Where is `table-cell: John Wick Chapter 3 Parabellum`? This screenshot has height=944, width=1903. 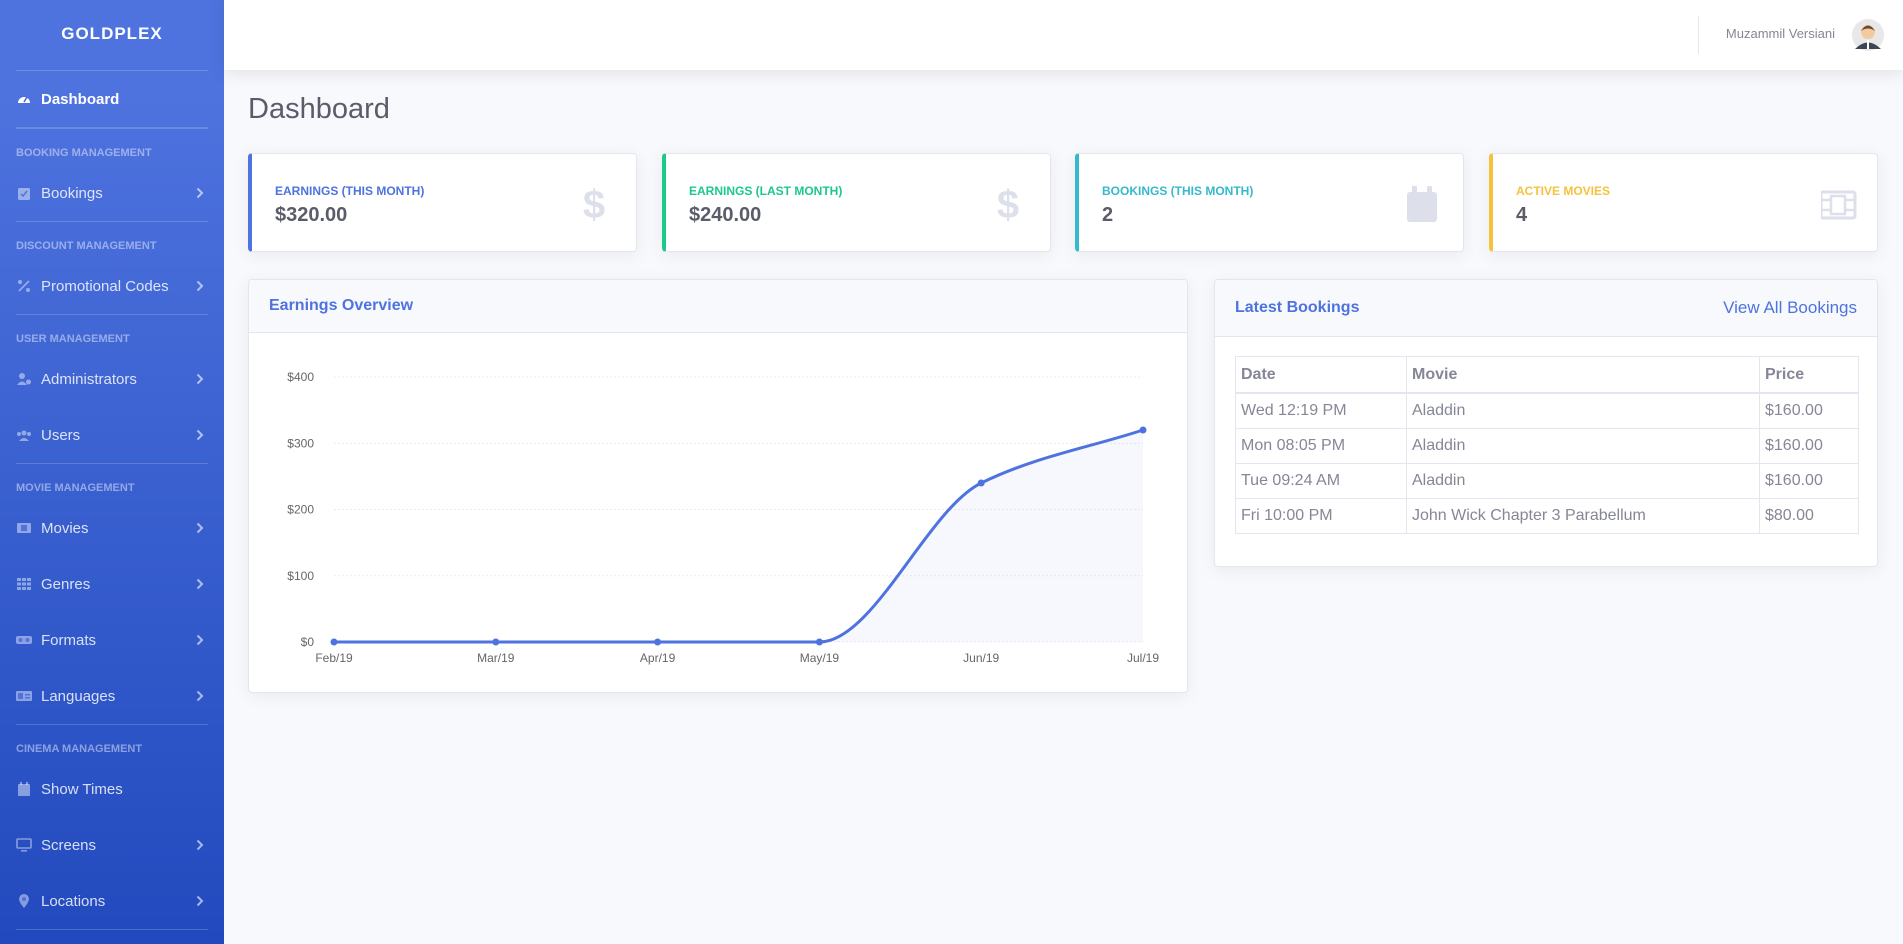
table-cell: John Wick Chapter 3 Parabellum is located at coordinates (1583, 516).